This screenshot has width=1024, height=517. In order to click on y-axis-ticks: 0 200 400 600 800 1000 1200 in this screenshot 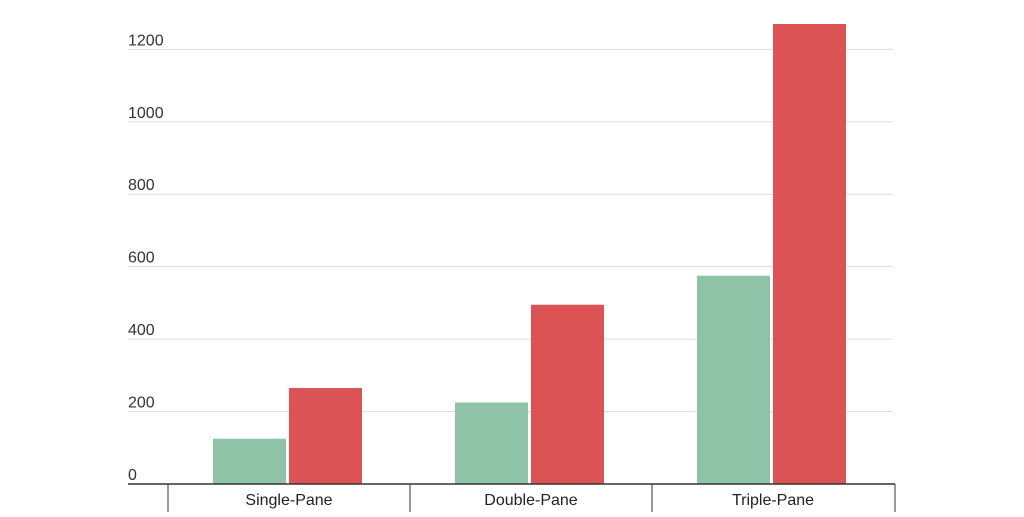, I will do `click(146, 258)`.